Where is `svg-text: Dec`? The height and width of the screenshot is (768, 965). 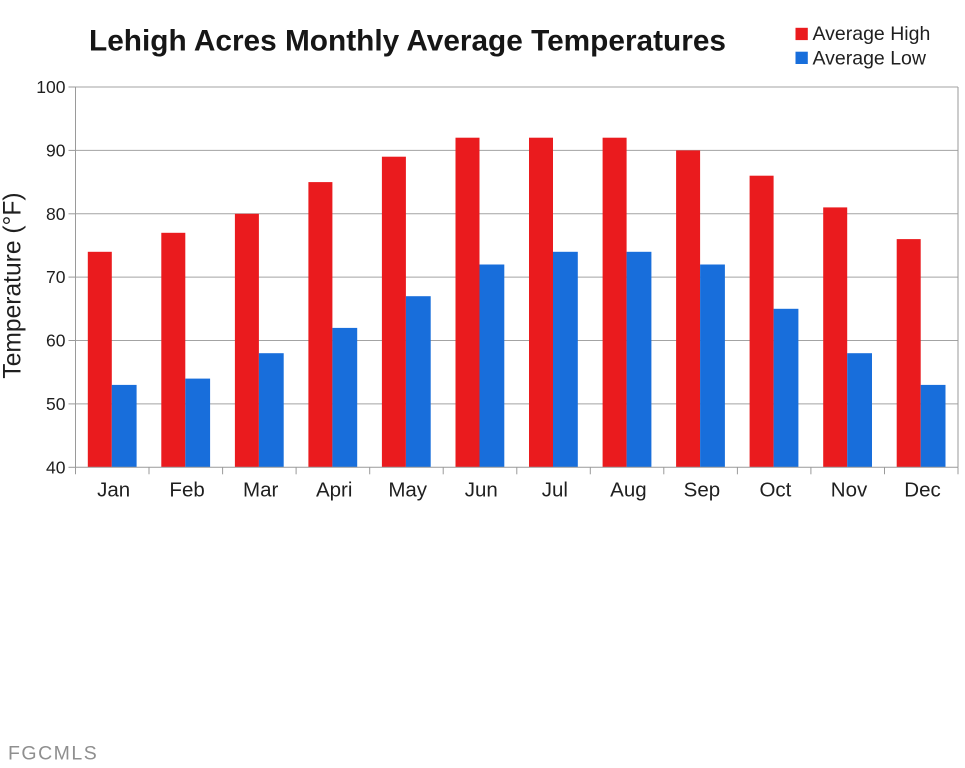 svg-text: Dec is located at coordinates (922, 490).